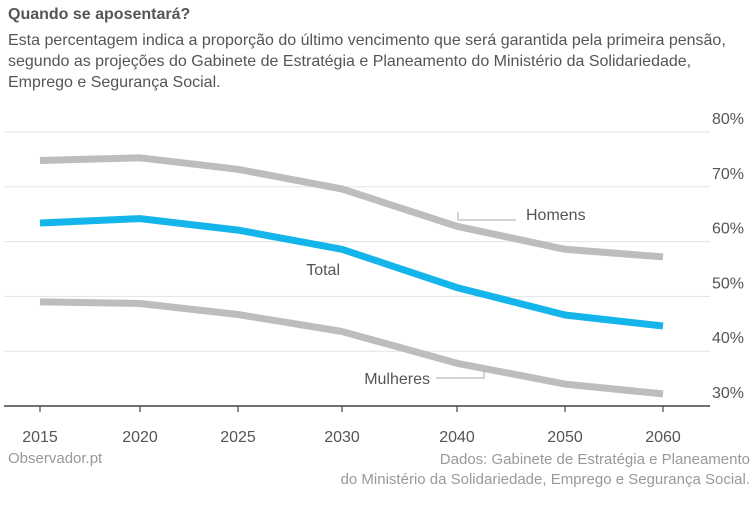 The height and width of the screenshot is (521, 756). I want to click on label-leader-mulheres, so click(460, 374).